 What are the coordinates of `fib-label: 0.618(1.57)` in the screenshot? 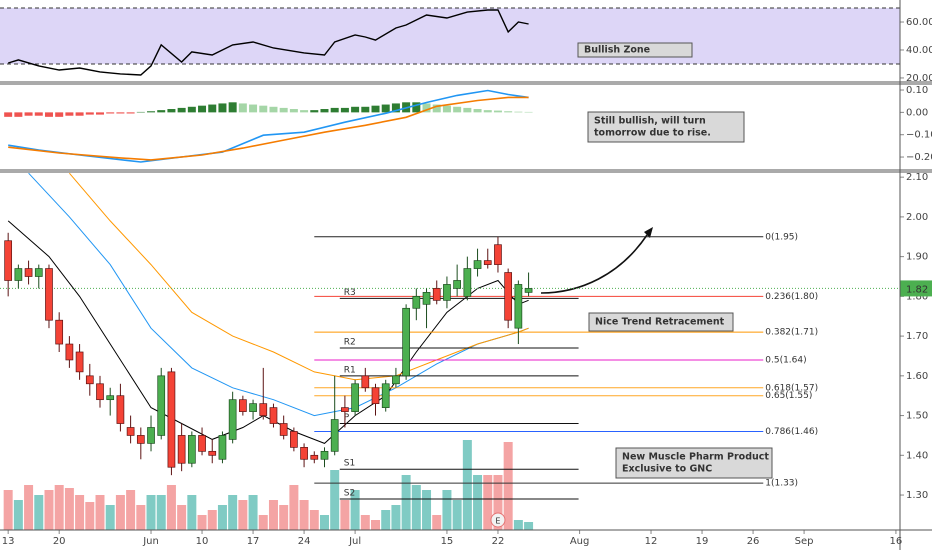 It's located at (791, 388).